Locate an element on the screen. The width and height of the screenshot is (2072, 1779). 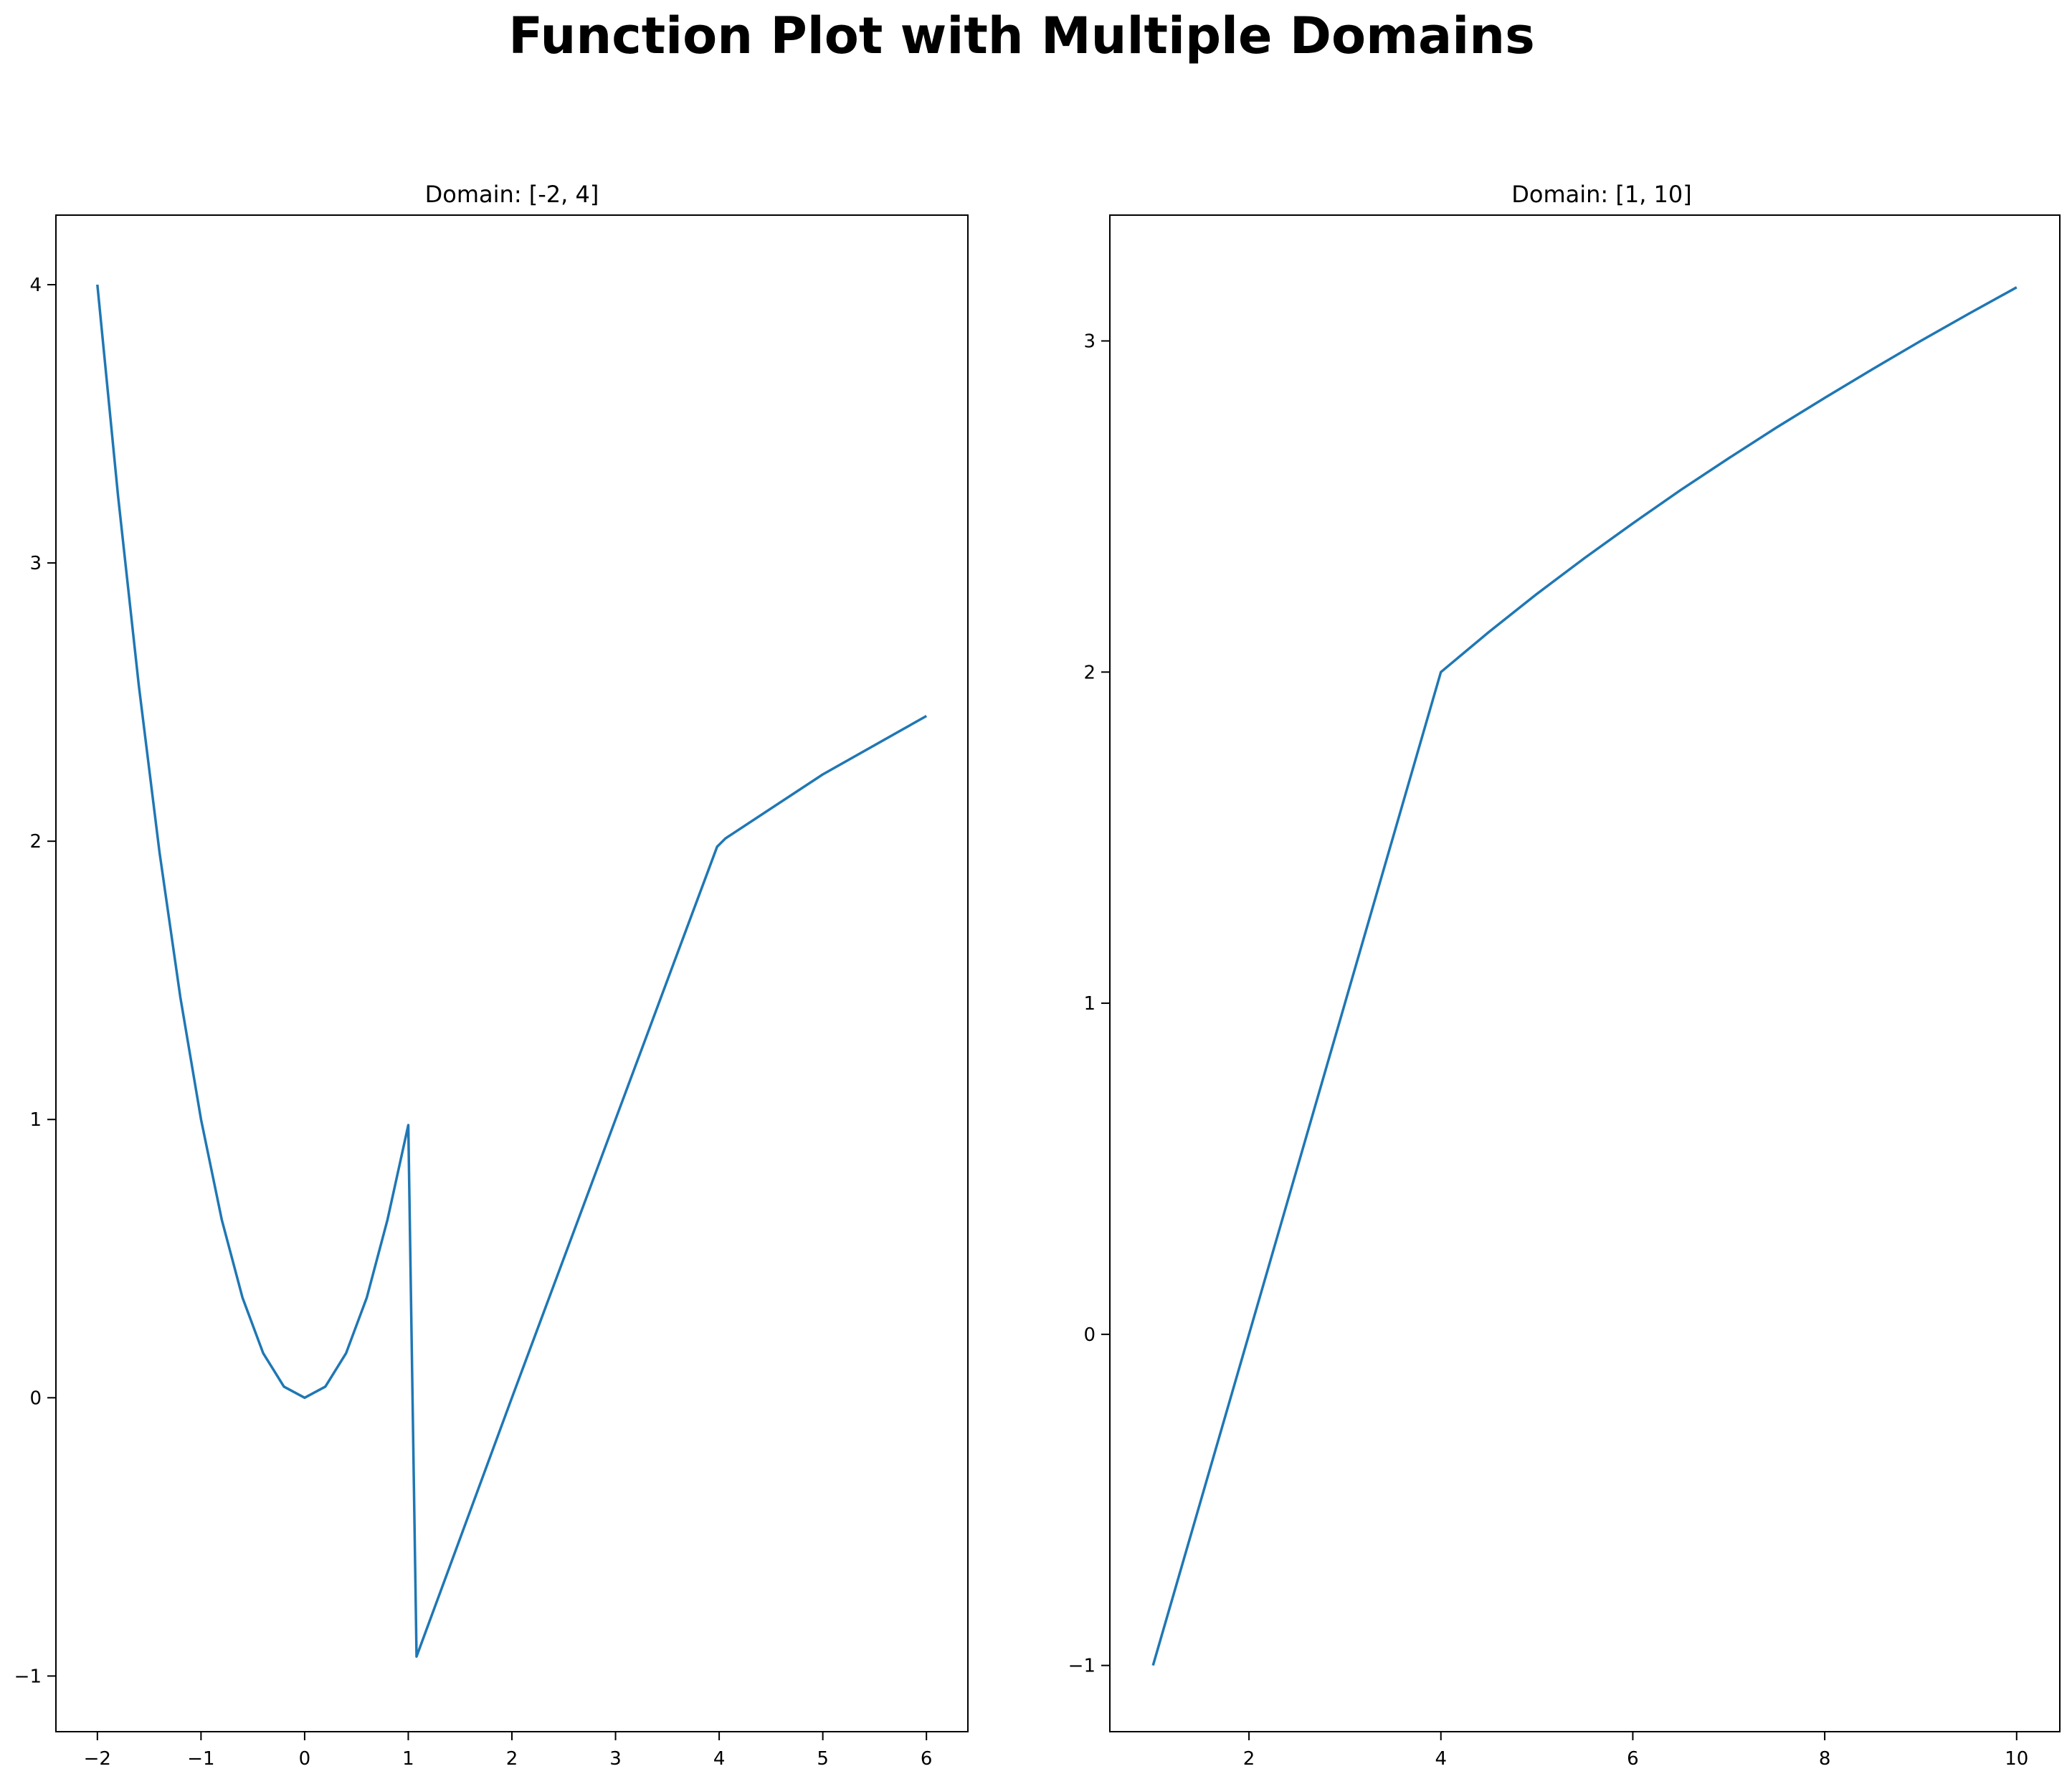
left-y-tick-label: 0 is located at coordinates (35, 1398).